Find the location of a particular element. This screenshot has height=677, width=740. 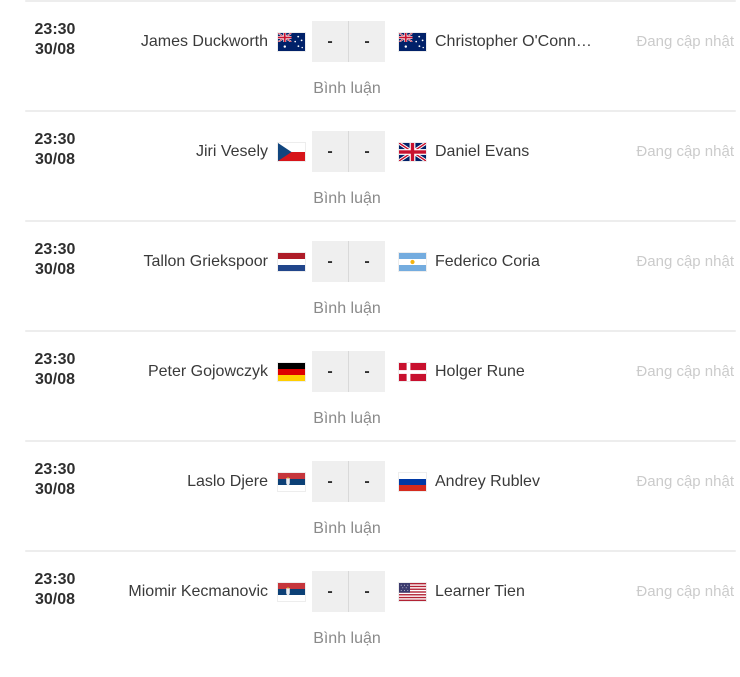

player1-name: James Duckworth is located at coordinates (204, 41).